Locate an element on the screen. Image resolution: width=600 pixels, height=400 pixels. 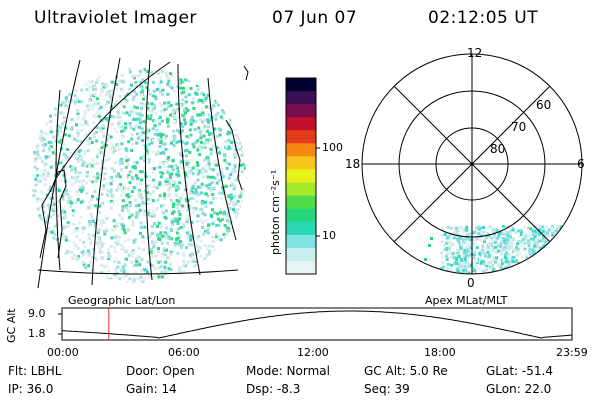
info-ip: IP: 36.0 is located at coordinates (31, 389).